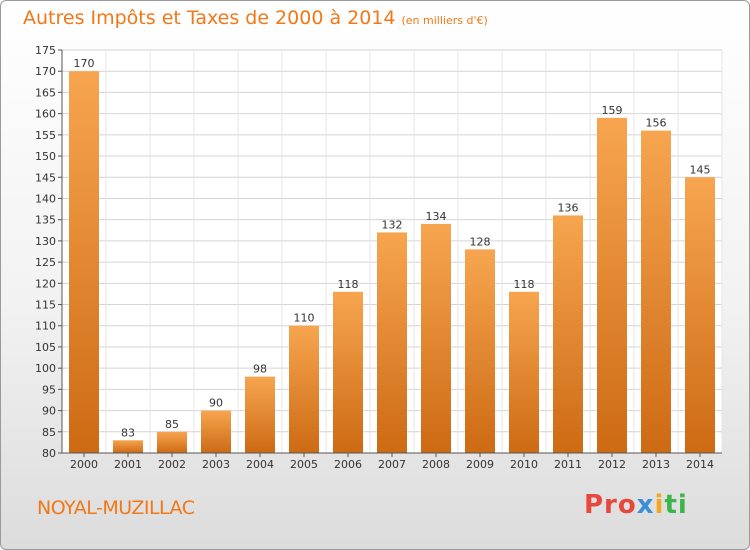 This screenshot has height=550, width=750. Describe the element at coordinates (45, 156) in the screenshot. I see `y-tick-label: 150` at that location.